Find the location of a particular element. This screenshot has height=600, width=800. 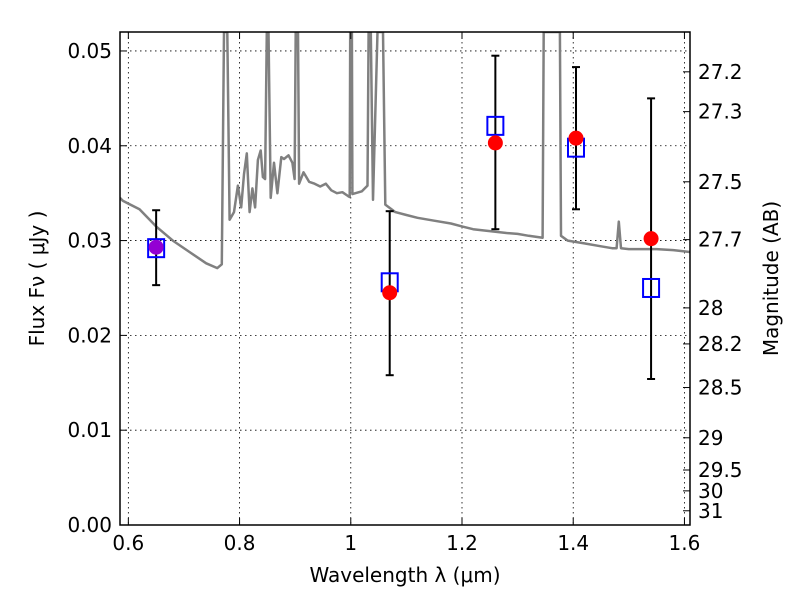

right-tick-label: 27.3 is located at coordinates (720, 112).